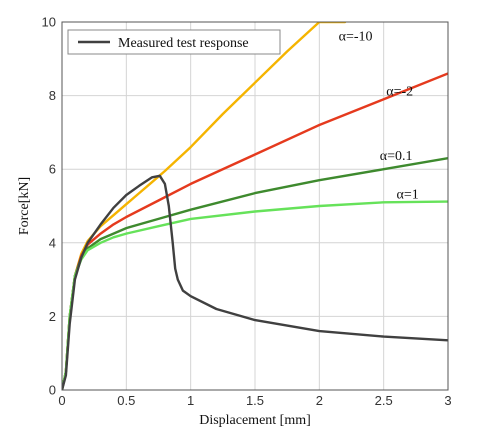  I want to click on y-tick-label: 6, so click(52, 169).